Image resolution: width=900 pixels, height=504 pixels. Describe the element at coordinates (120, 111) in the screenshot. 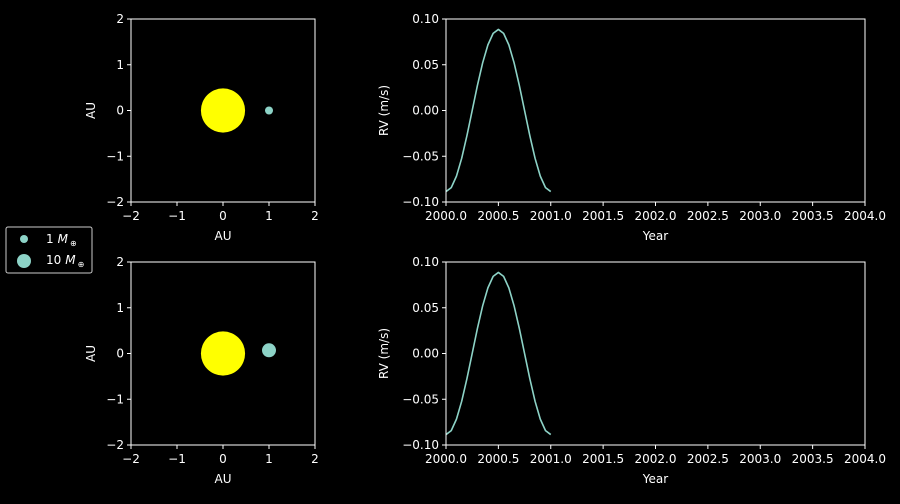

I see `orbit-top-ytick-label: 0` at that location.